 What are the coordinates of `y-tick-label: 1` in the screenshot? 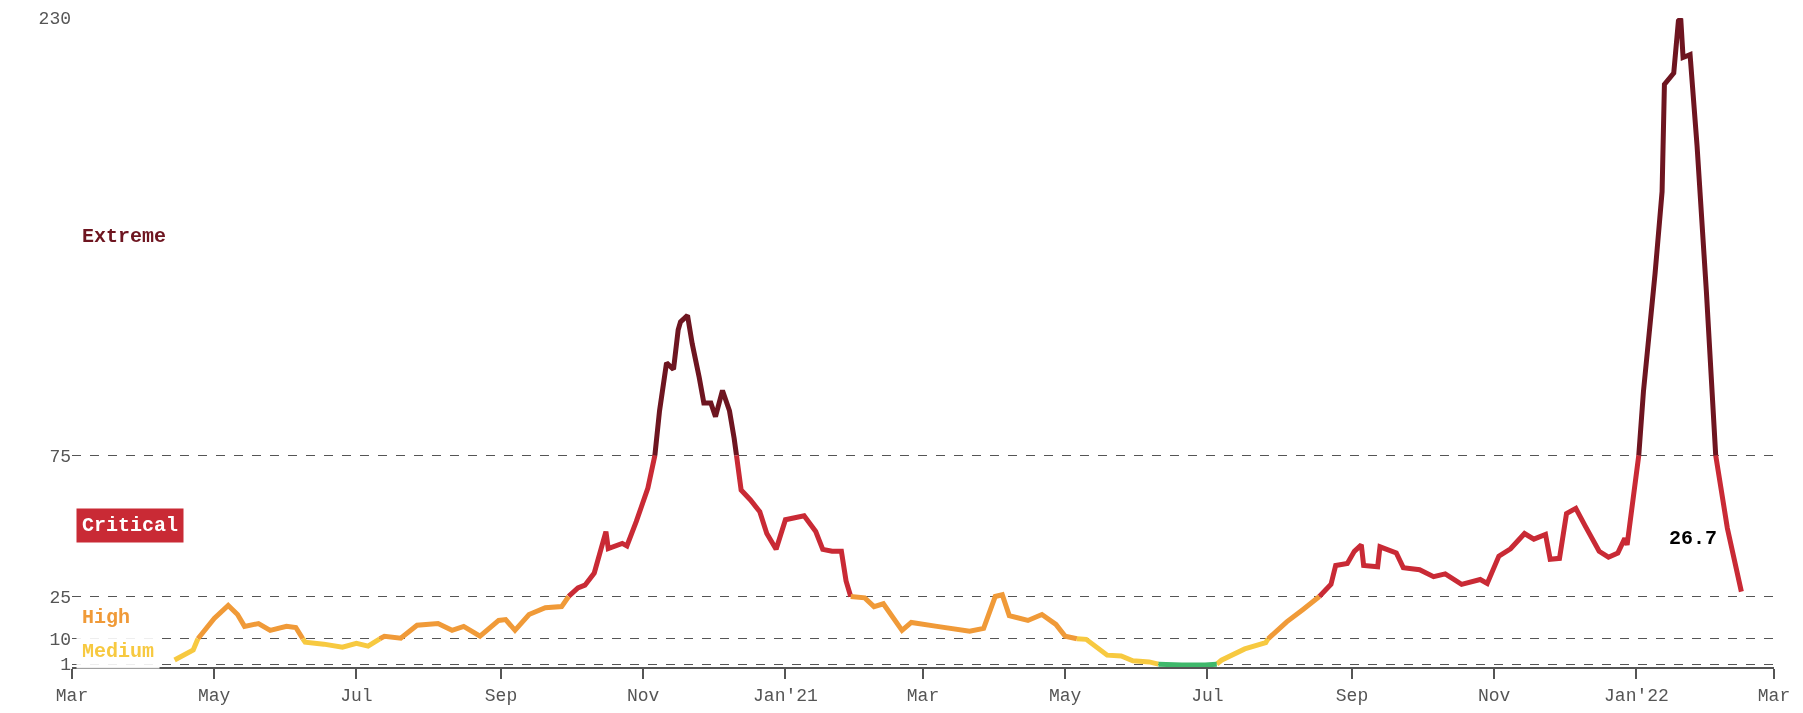 It's located at (65, 665).